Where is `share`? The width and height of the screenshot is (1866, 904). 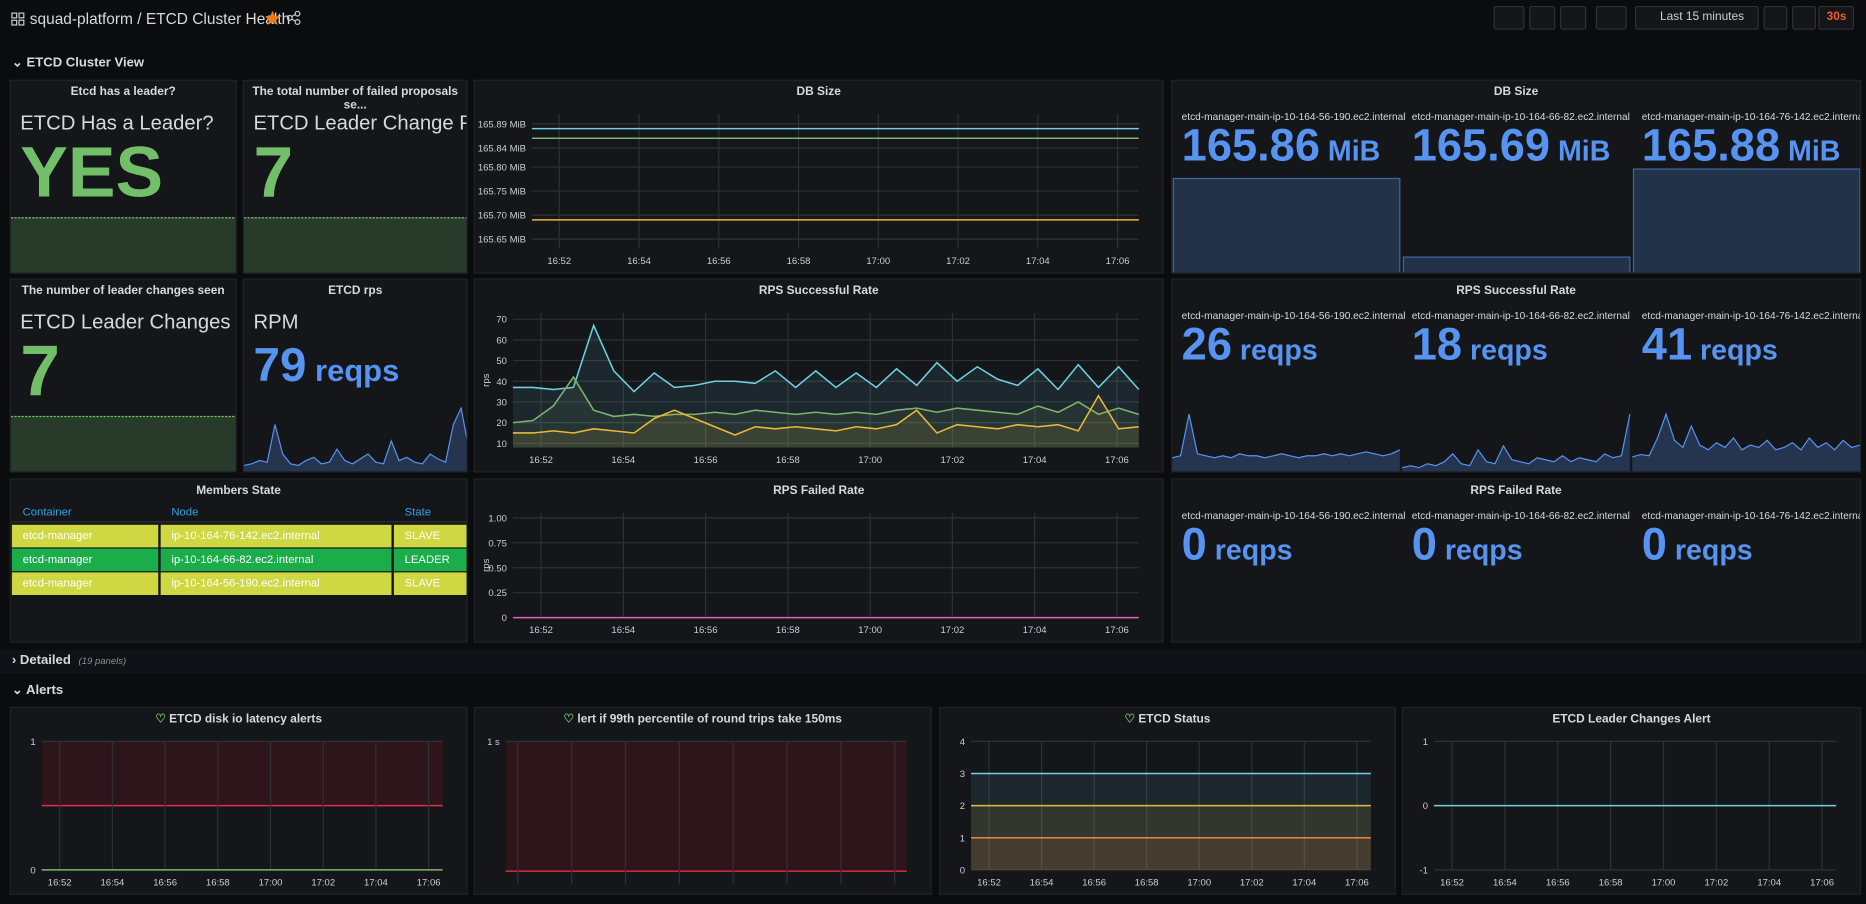 share is located at coordinates (293, 17).